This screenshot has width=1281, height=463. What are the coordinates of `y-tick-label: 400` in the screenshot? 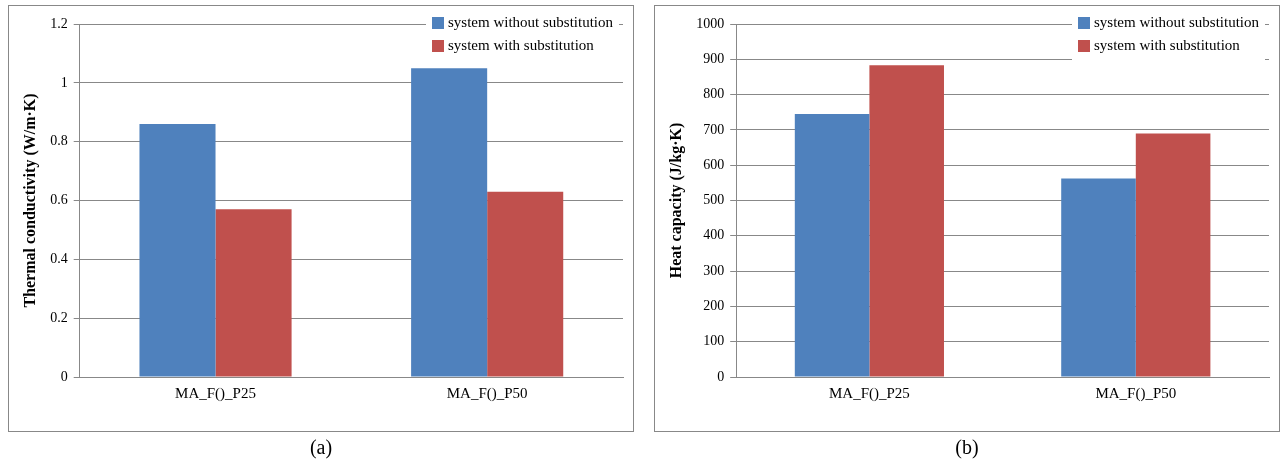 It's located at (714, 235).